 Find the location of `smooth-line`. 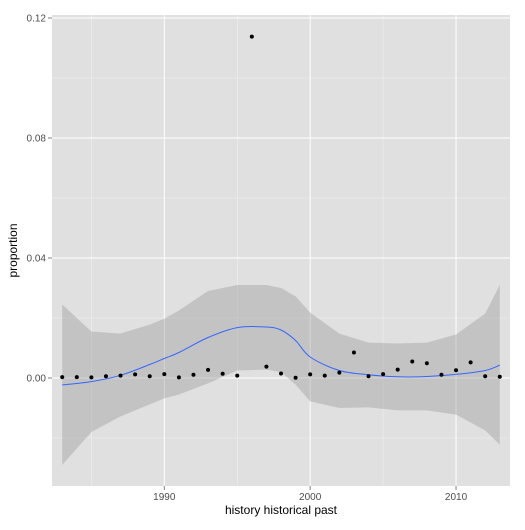

smooth-line is located at coordinates (281, 355).